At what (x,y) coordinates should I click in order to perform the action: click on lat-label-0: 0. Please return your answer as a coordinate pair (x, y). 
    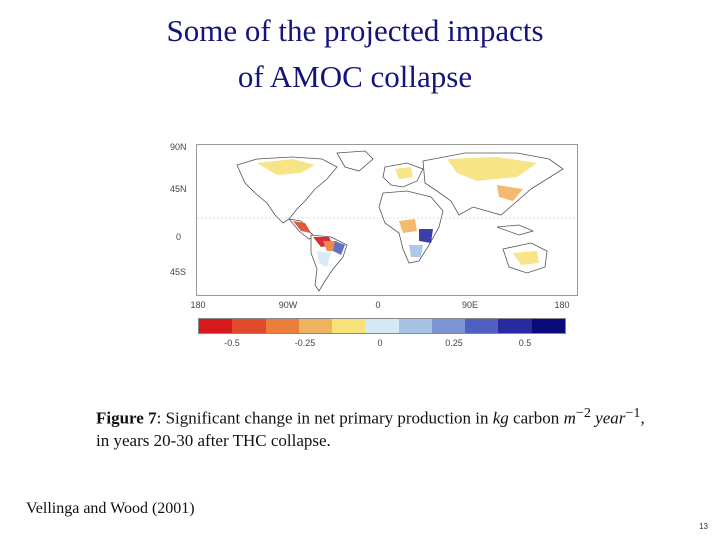
    Looking at the image, I should click on (179, 237).